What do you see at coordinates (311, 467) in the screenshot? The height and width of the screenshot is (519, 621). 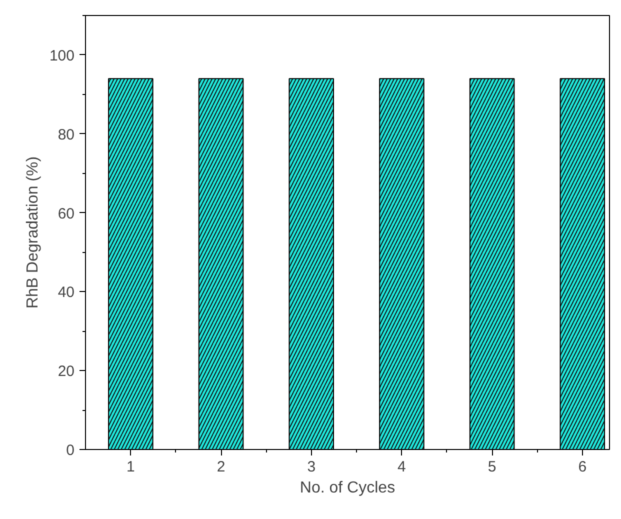 I see `x-tick-label: 3` at bounding box center [311, 467].